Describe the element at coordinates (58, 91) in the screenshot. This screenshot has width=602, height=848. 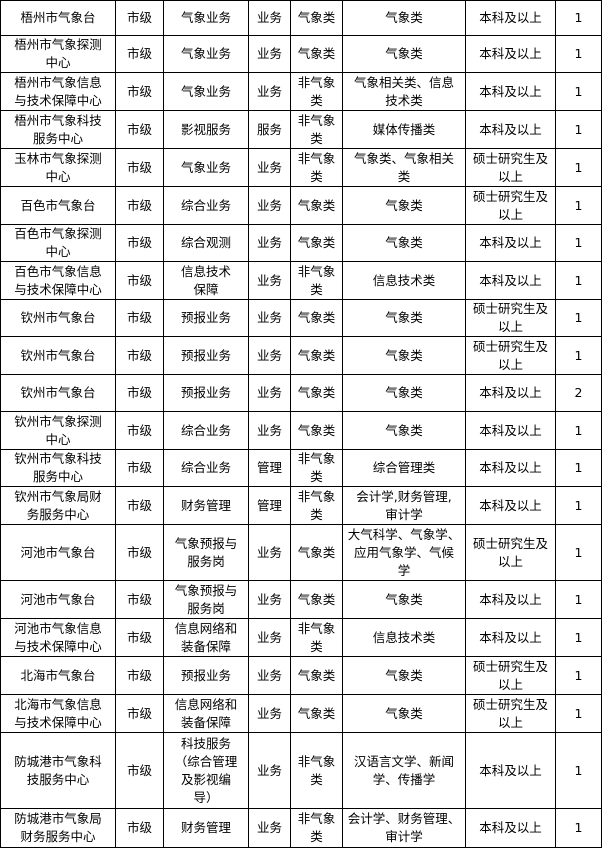
I see `unit-cell: 梧州市气象信息 与技术保障中心` at that location.